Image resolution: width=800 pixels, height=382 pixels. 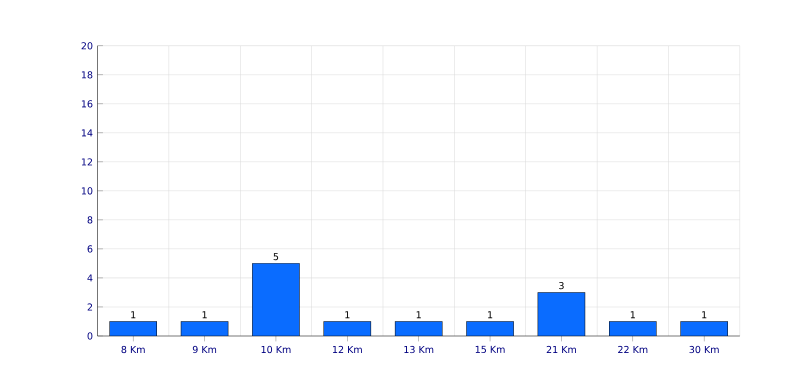 What do you see at coordinates (90, 220) in the screenshot?
I see `y-tick-label: 8` at bounding box center [90, 220].